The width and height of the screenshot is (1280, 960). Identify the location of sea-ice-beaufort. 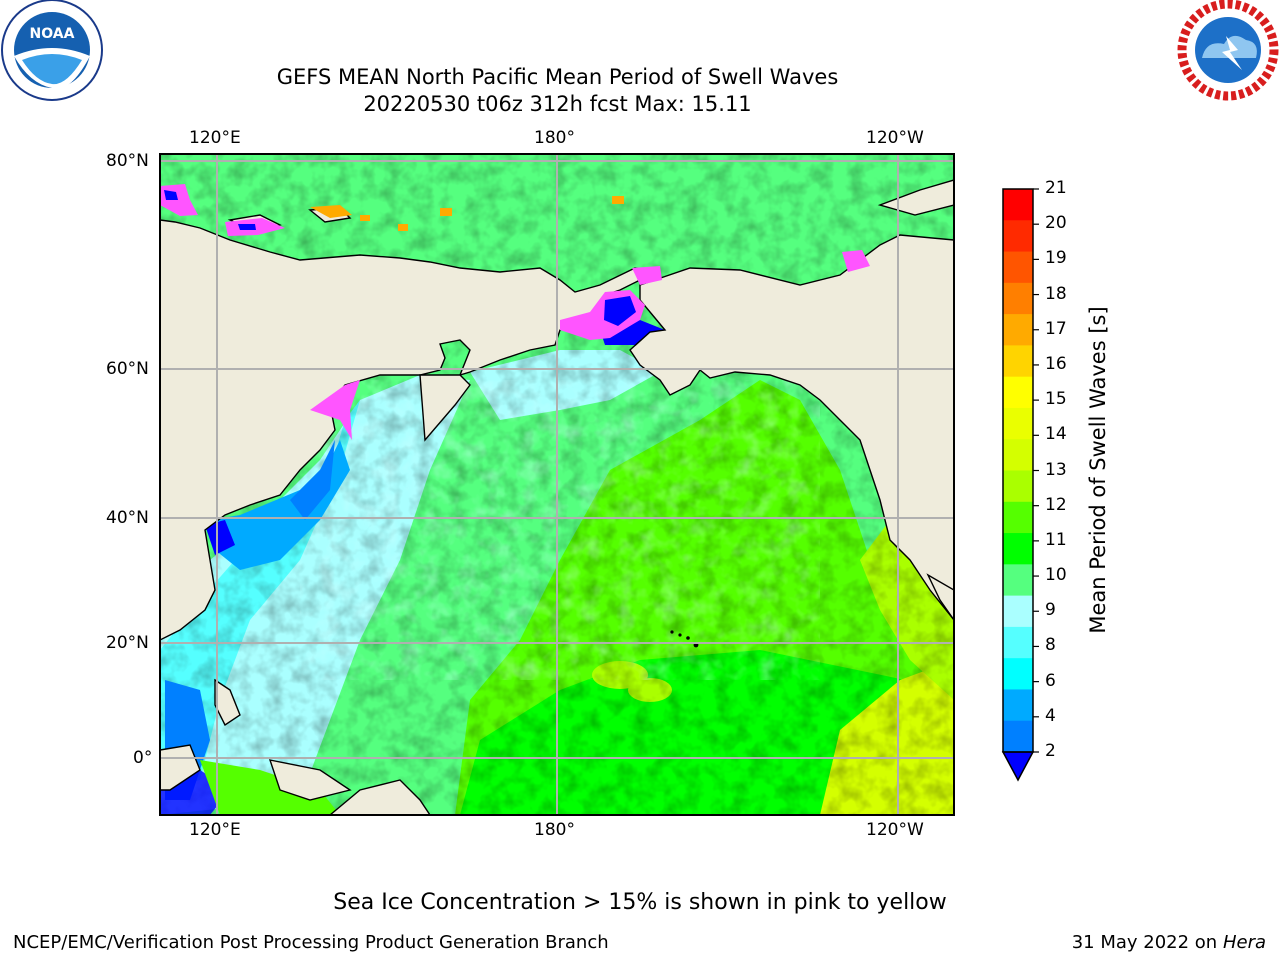
(856, 261).